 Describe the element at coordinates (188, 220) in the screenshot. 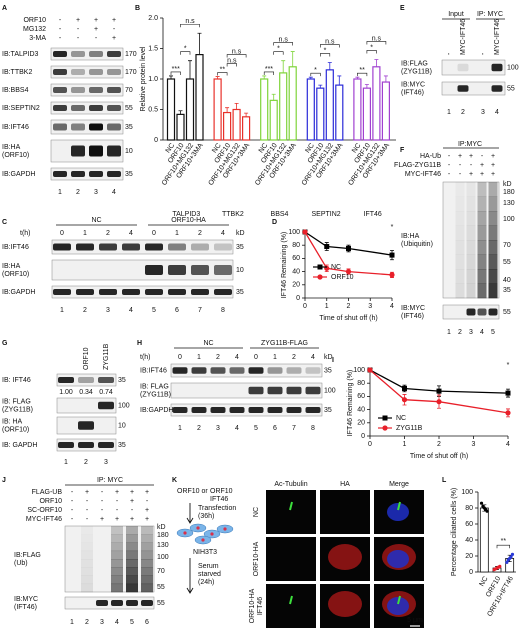

I see `group-label: ORF10-HA` at that location.